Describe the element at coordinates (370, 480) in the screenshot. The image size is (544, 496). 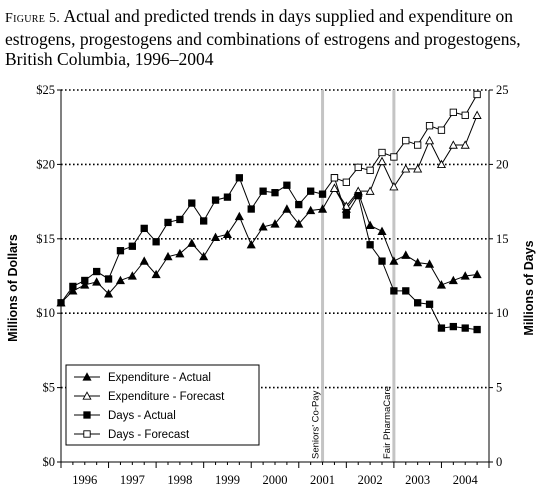
I see `x-tick-label: 2002` at that location.